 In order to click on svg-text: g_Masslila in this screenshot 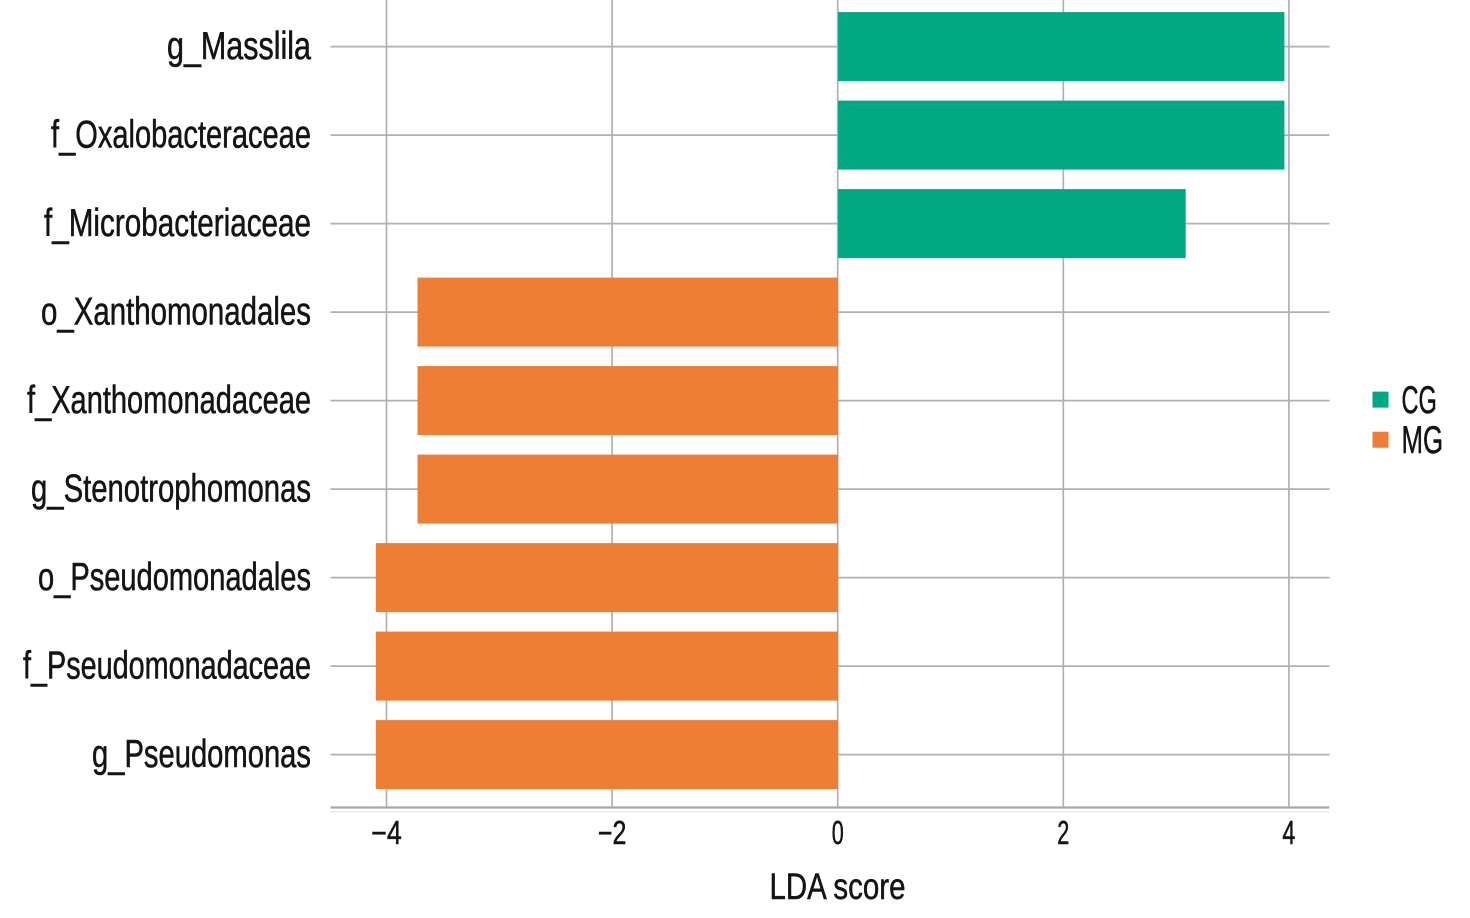, I will do `click(239, 46)`.